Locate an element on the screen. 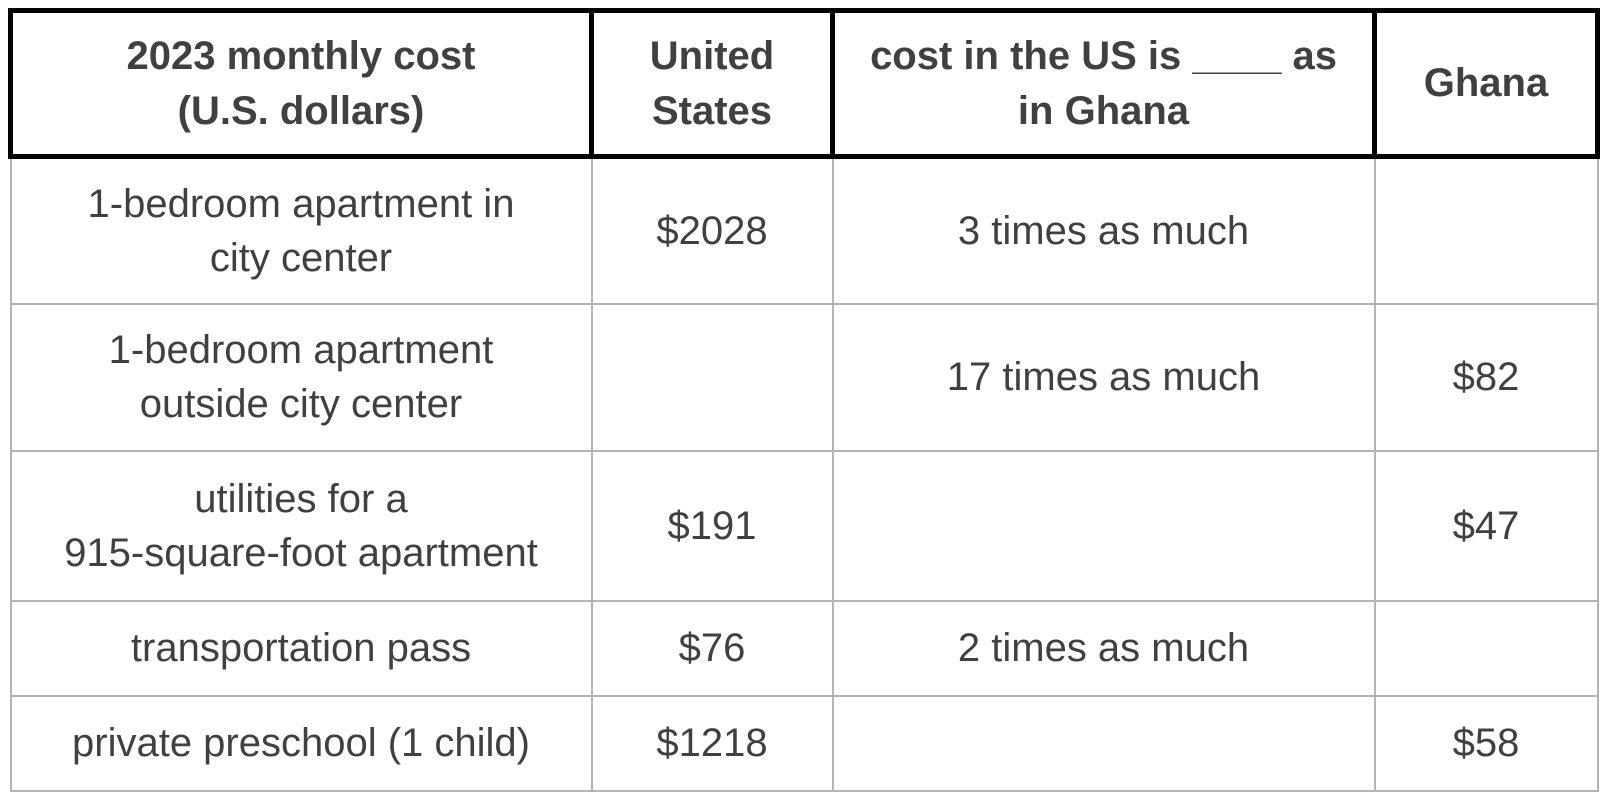 This screenshot has width=1604, height=798. us-cost-cell is located at coordinates (712, 377).